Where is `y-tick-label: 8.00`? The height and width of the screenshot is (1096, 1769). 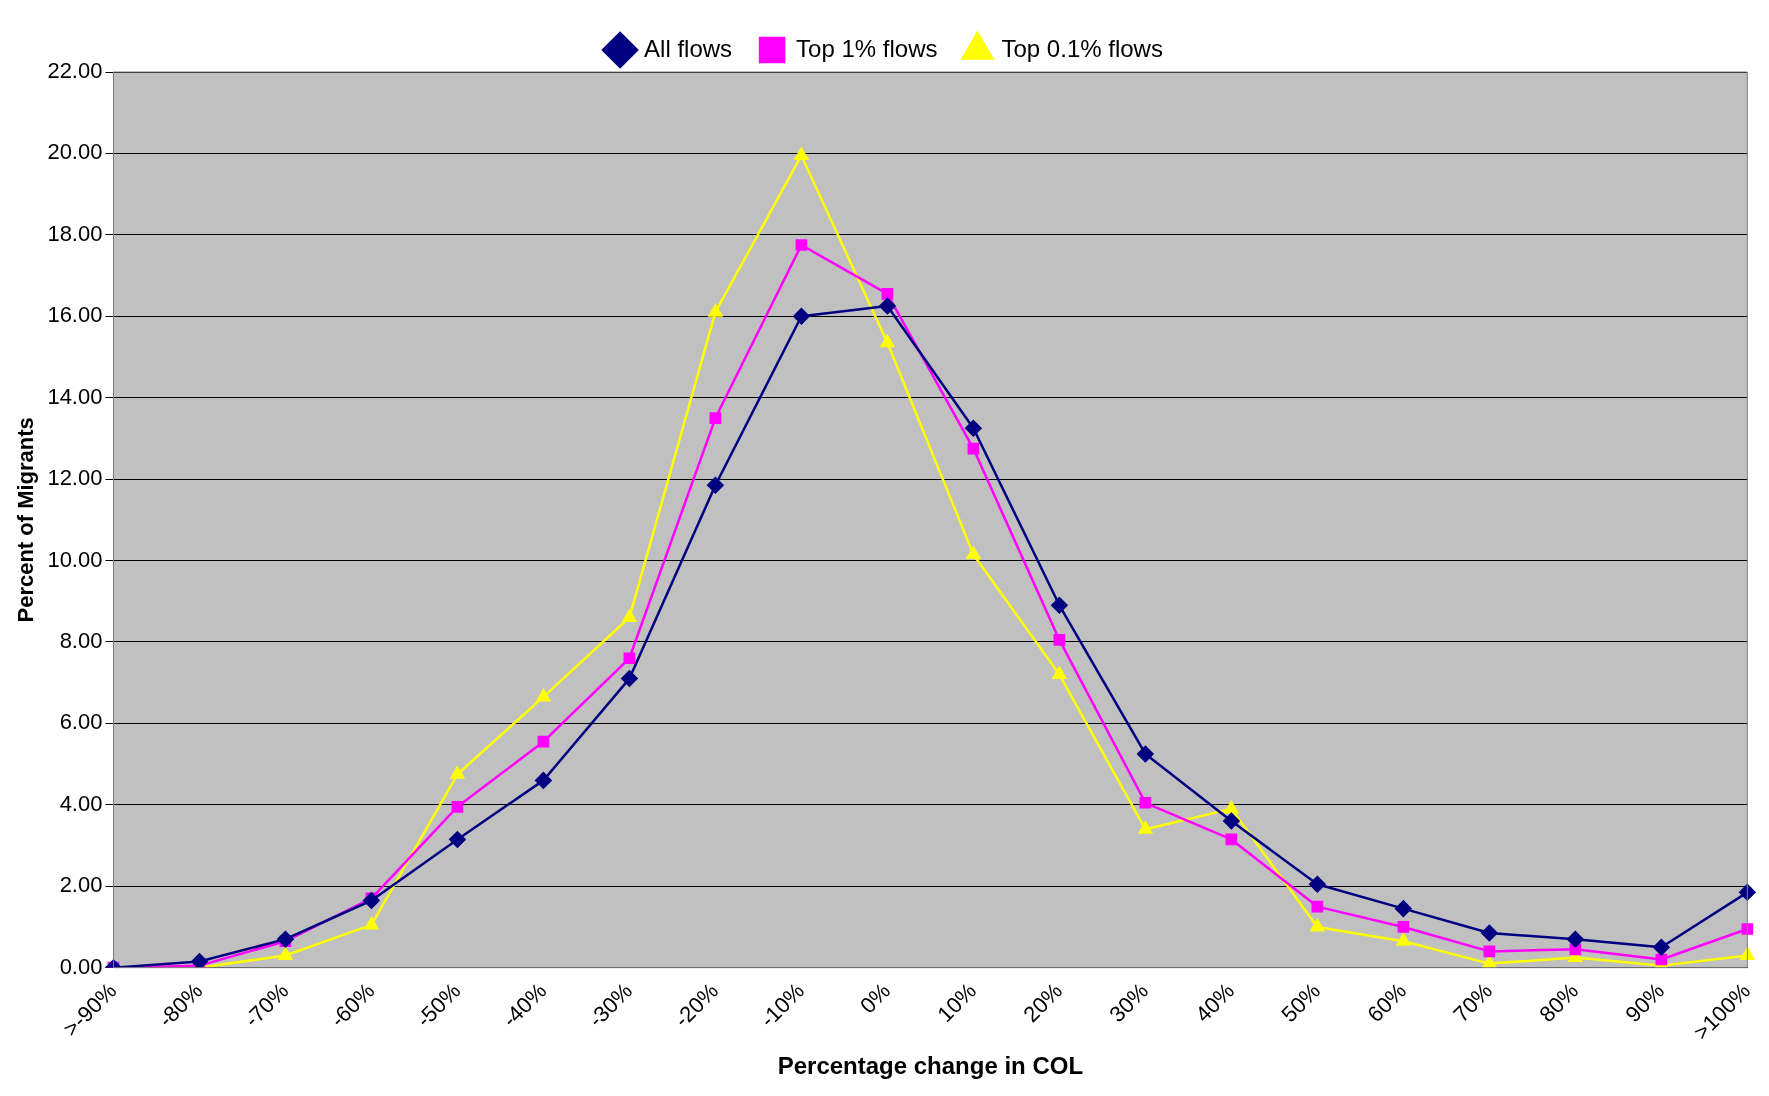
y-tick-label: 8.00 is located at coordinates (81, 641).